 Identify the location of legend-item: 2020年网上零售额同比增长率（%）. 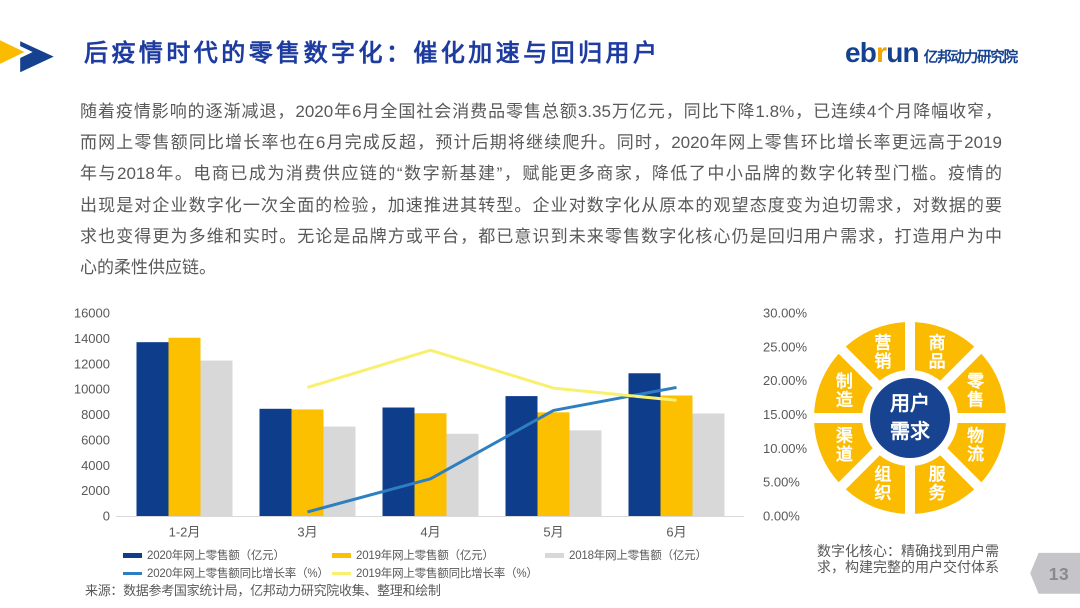
(226, 573).